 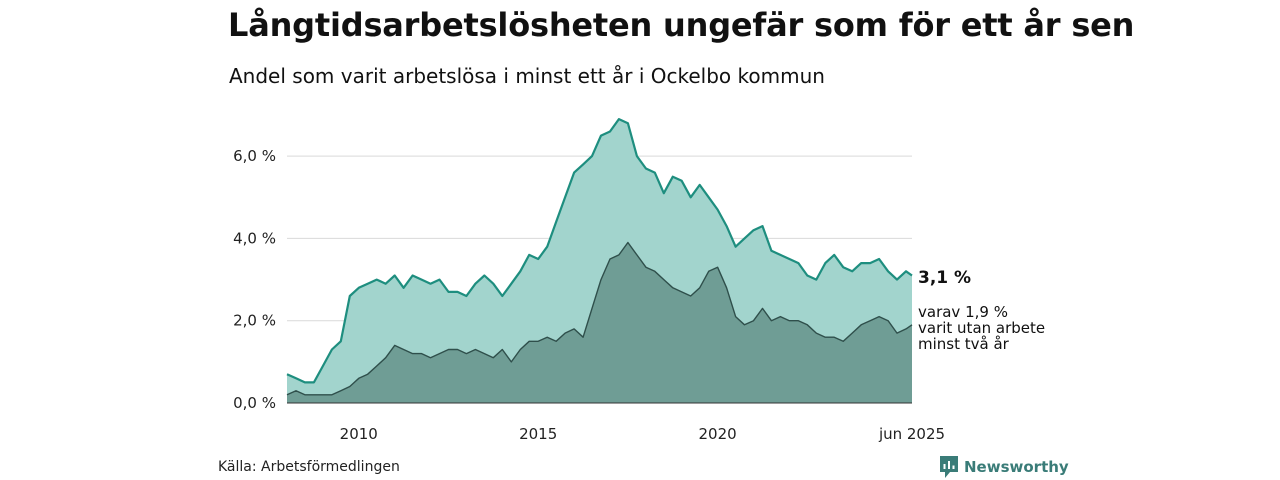 I want to click on x-tick-label: 2010, so click(x=359, y=434).